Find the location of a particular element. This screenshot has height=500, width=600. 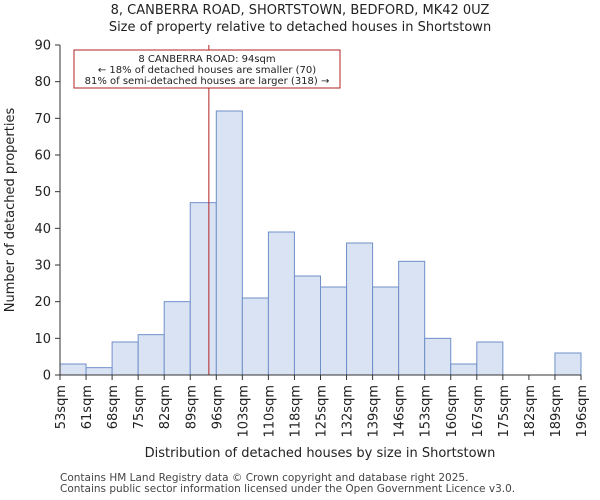

x-tick-label: 89sqm is located at coordinates (191, 407).